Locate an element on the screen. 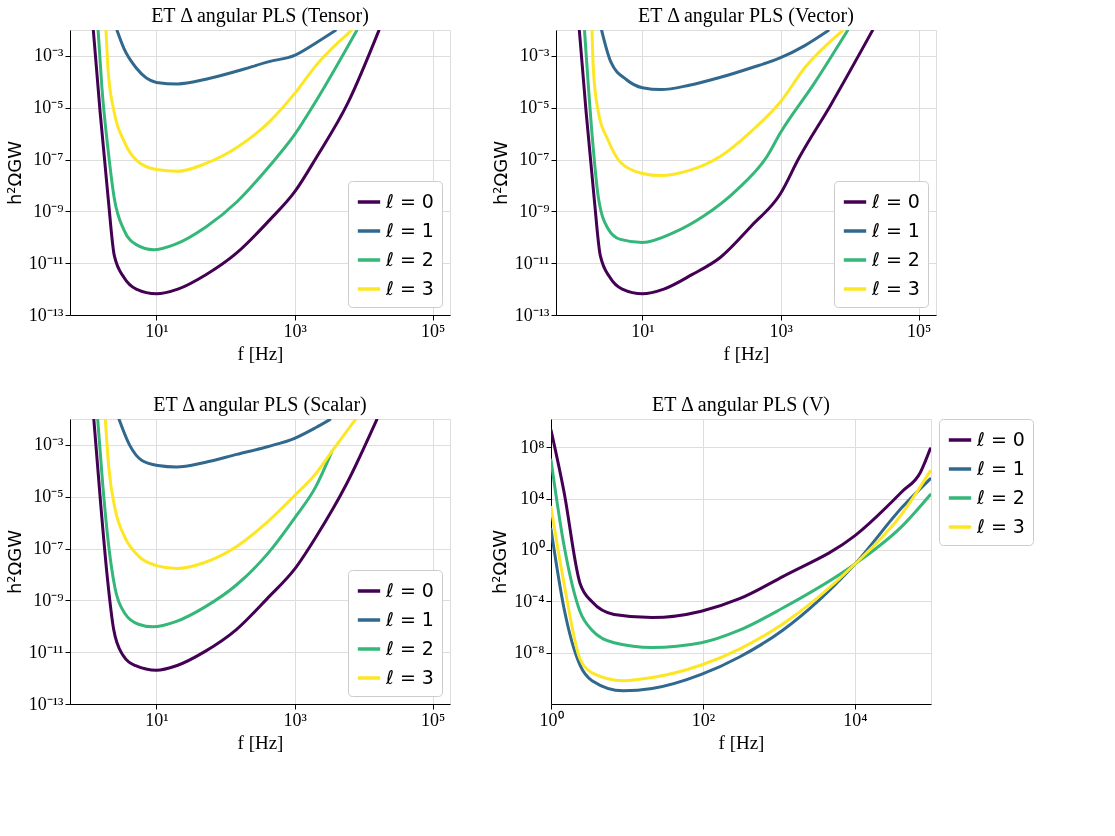 The image size is (1115, 836). x-tick-label: 10⁰ is located at coordinates (551, 719).